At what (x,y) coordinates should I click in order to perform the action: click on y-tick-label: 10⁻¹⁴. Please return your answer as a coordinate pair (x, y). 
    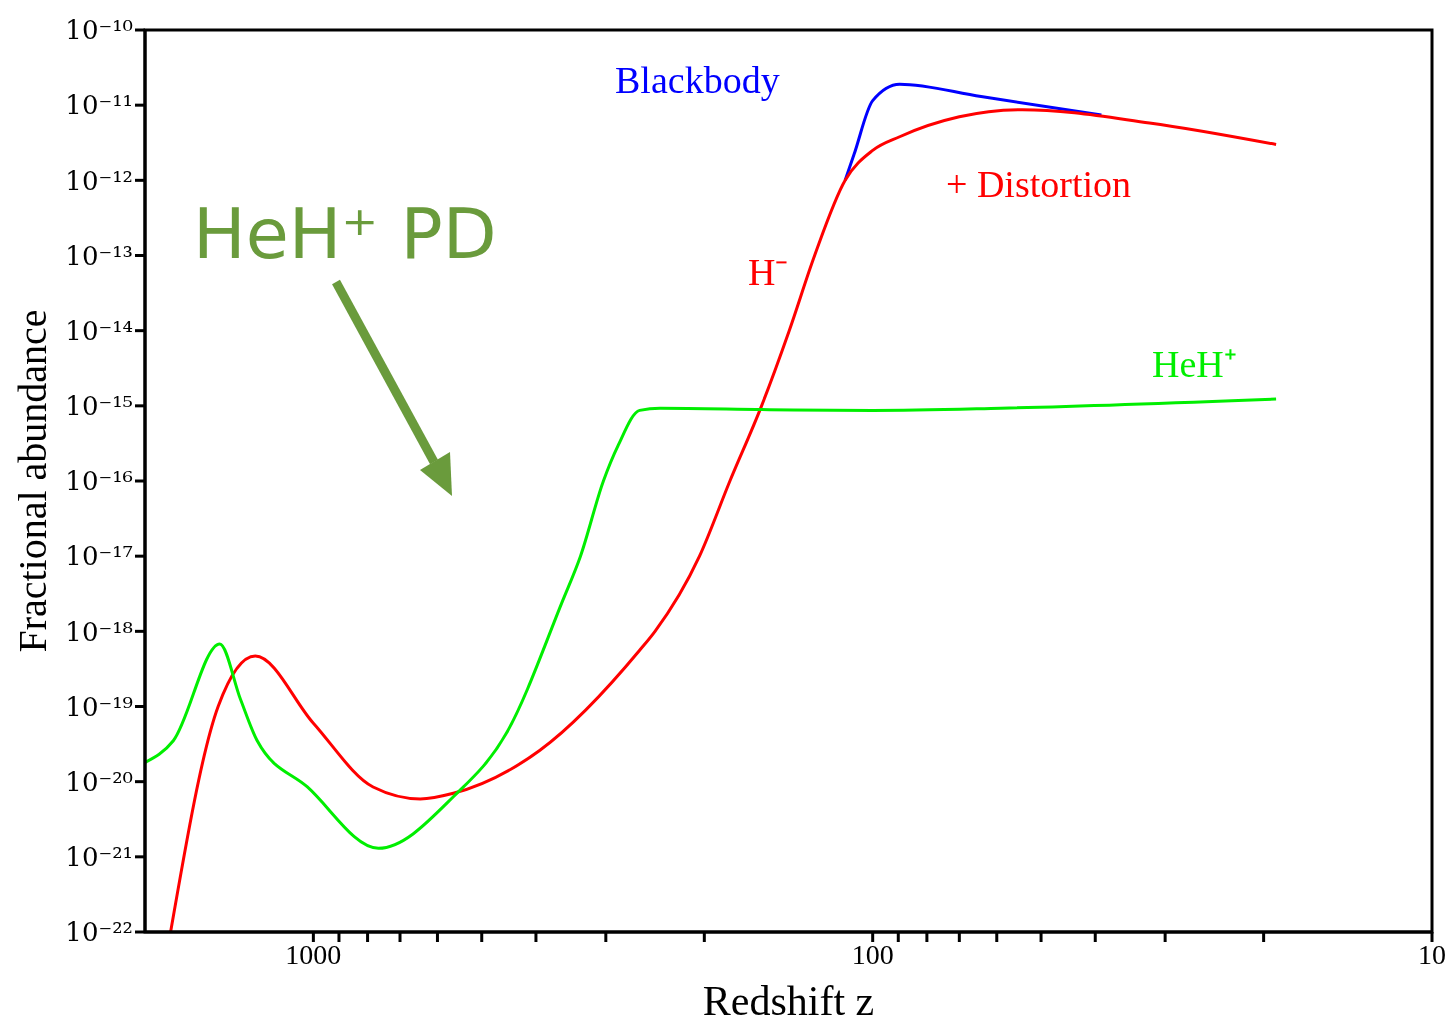
    Looking at the image, I should click on (99, 330).